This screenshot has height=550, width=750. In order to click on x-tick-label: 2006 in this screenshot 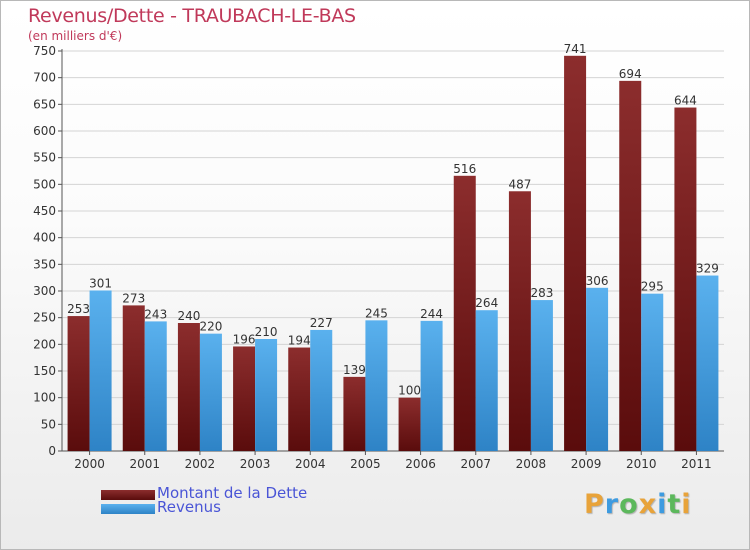, I will do `click(420, 464)`.